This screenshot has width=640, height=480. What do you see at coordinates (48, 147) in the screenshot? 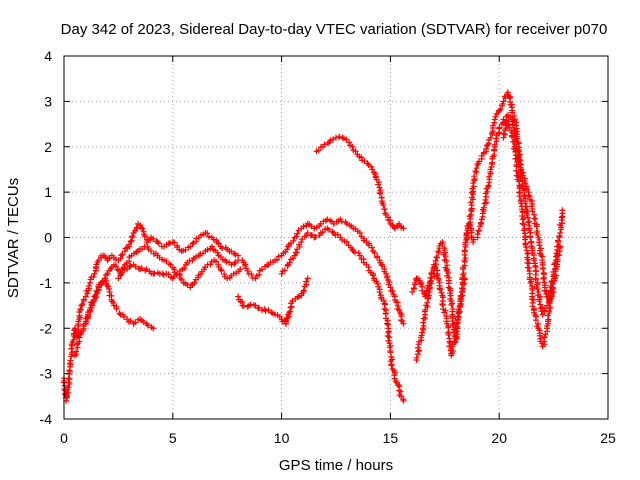
I see `y-tick-label: 2` at bounding box center [48, 147].